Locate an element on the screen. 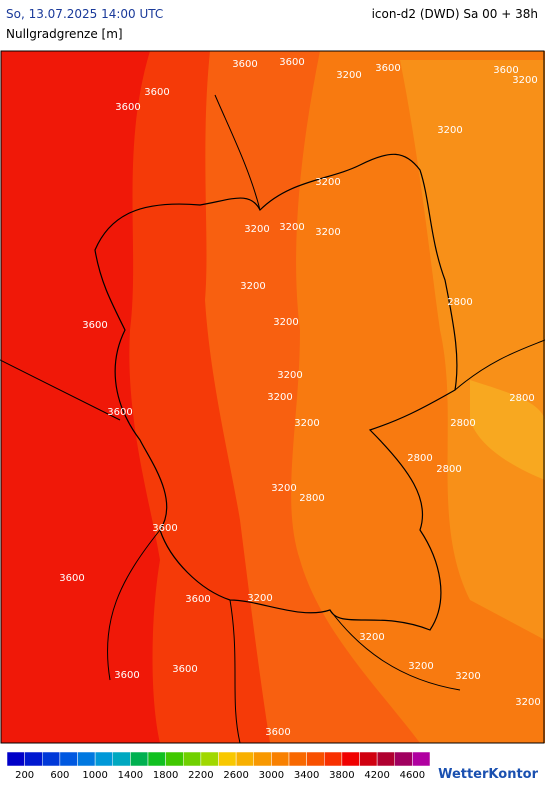 This screenshot has height=787, width=545. brand: WetterKontor is located at coordinates (488, 774).